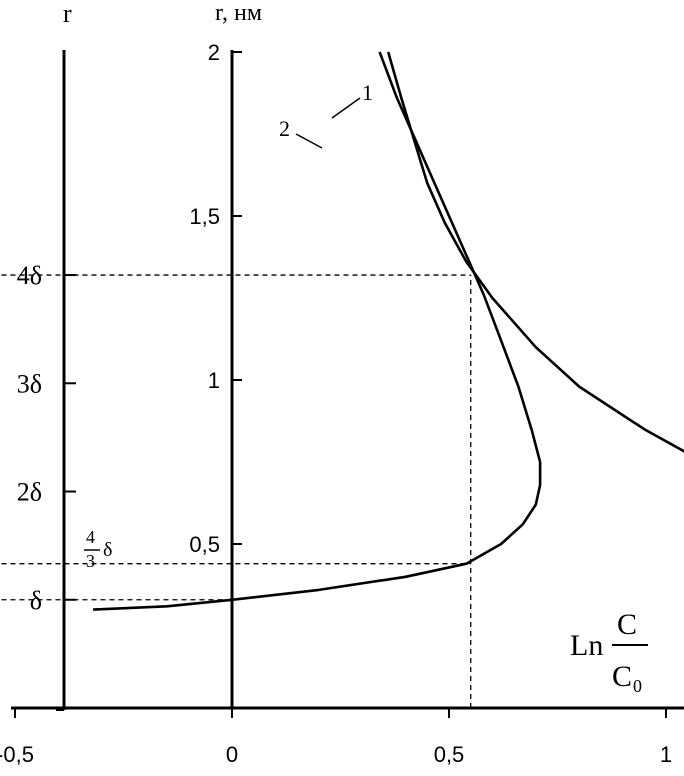 Image resolution: width=684 pixels, height=776 pixels. I want to click on left-axis-label: r, so click(67, 14).